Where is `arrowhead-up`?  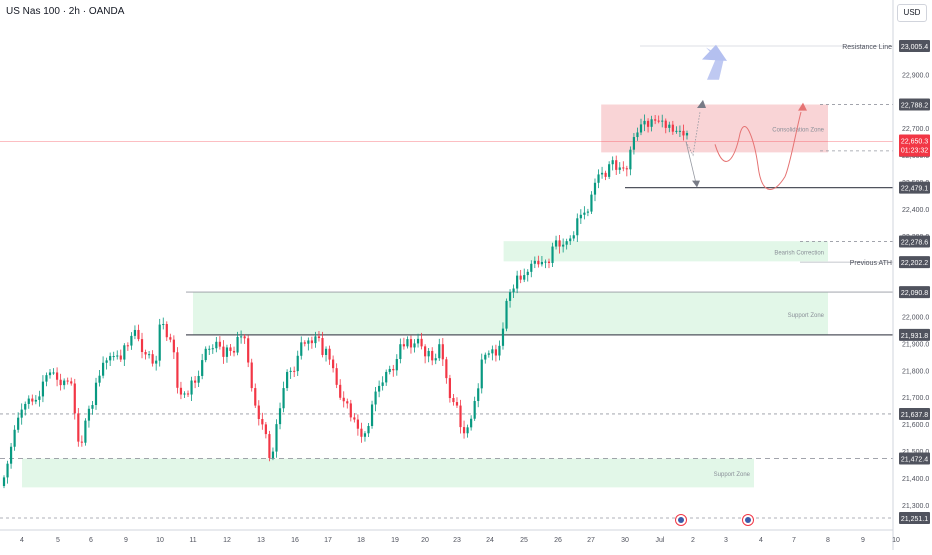
arrowhead-up is located at coordinates (701, 103).